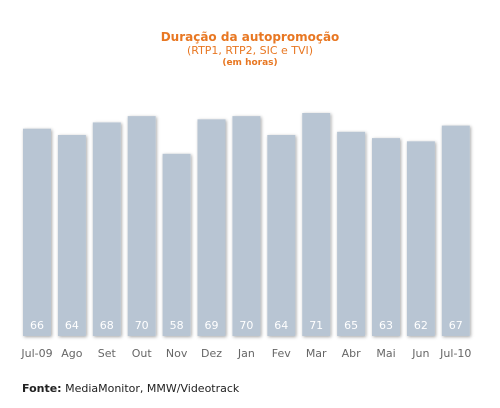 The image size is (500, 408). I want to click on x-tick-label-Dez: Dez, so click(211, 353).